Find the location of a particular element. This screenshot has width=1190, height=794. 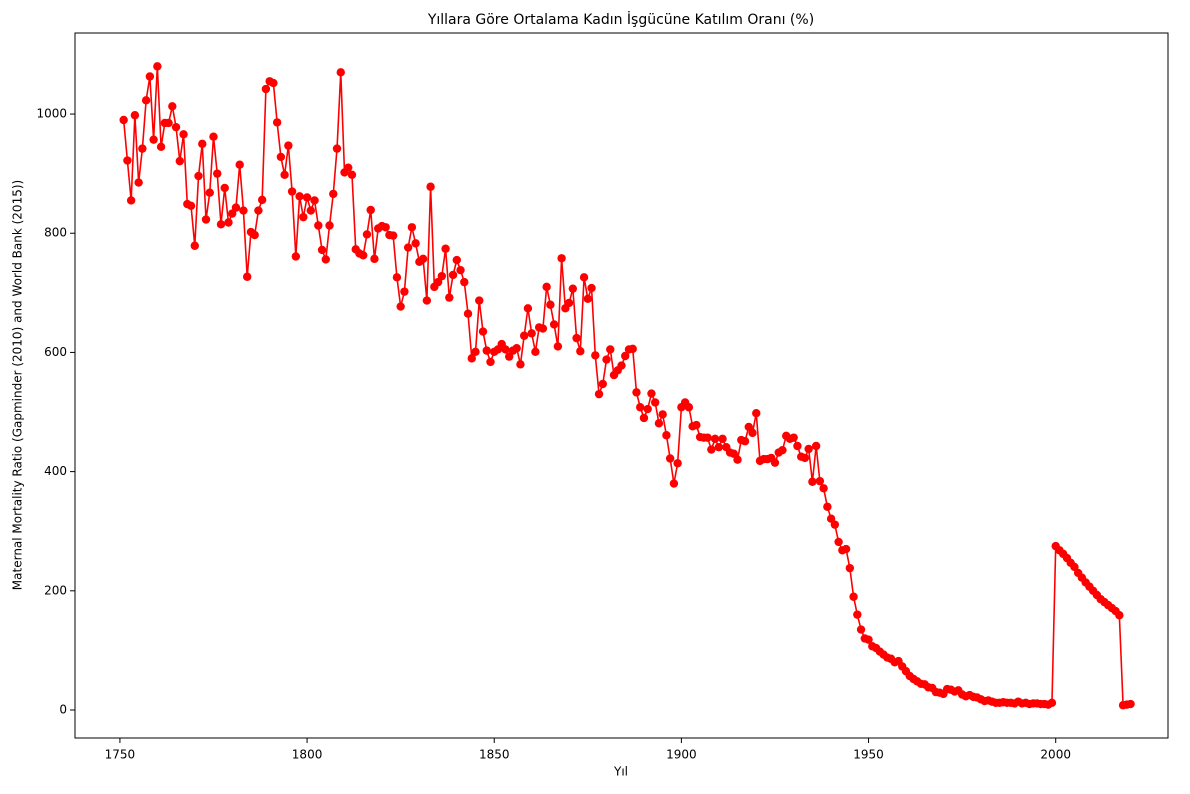

x-tick-label: 1850 is located at coordinates (494, 755).